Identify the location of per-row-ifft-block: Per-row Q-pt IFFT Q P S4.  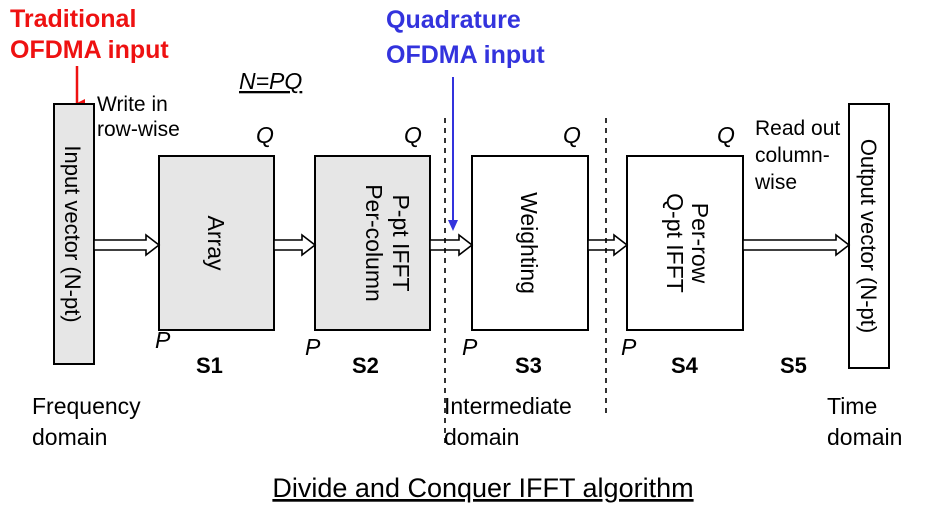
(682, 250).